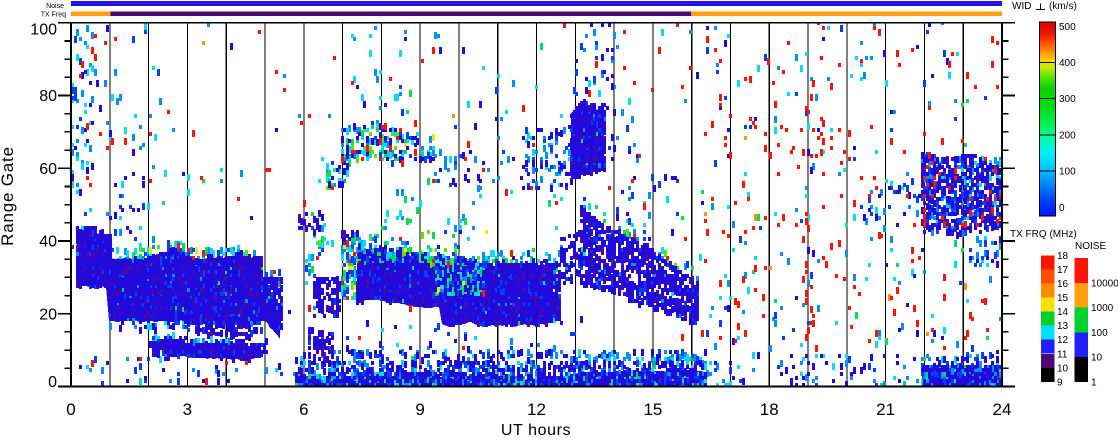 Image resolution: width=1118 pixels, height=440 pixels. I want to click on svg-text: (km/s), so click(1063, 6).